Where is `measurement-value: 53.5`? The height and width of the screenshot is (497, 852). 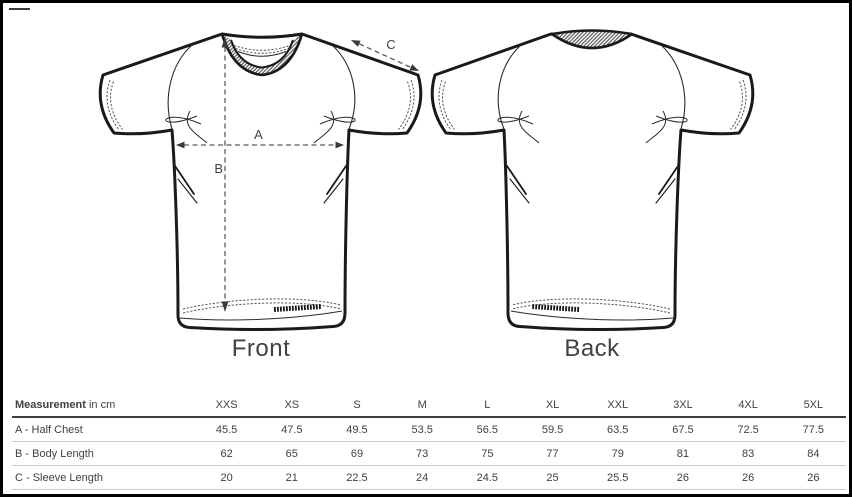 measurement-value: 53.5 is located at coordinates (422, 429).